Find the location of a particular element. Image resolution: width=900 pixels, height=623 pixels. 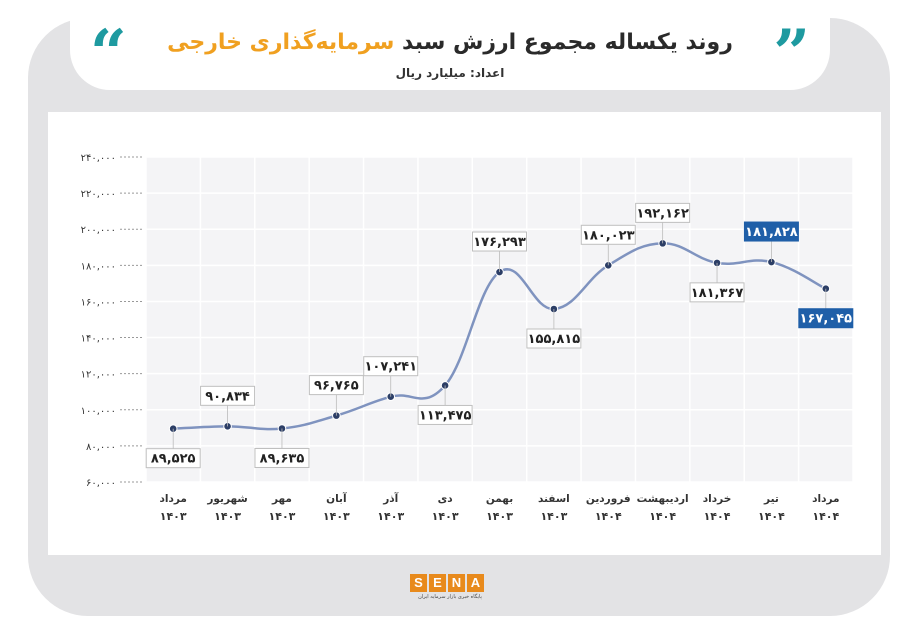

logo-tagline: پایگاه خبری بازار سرمایه ایران is located at coordinates (450, 597).